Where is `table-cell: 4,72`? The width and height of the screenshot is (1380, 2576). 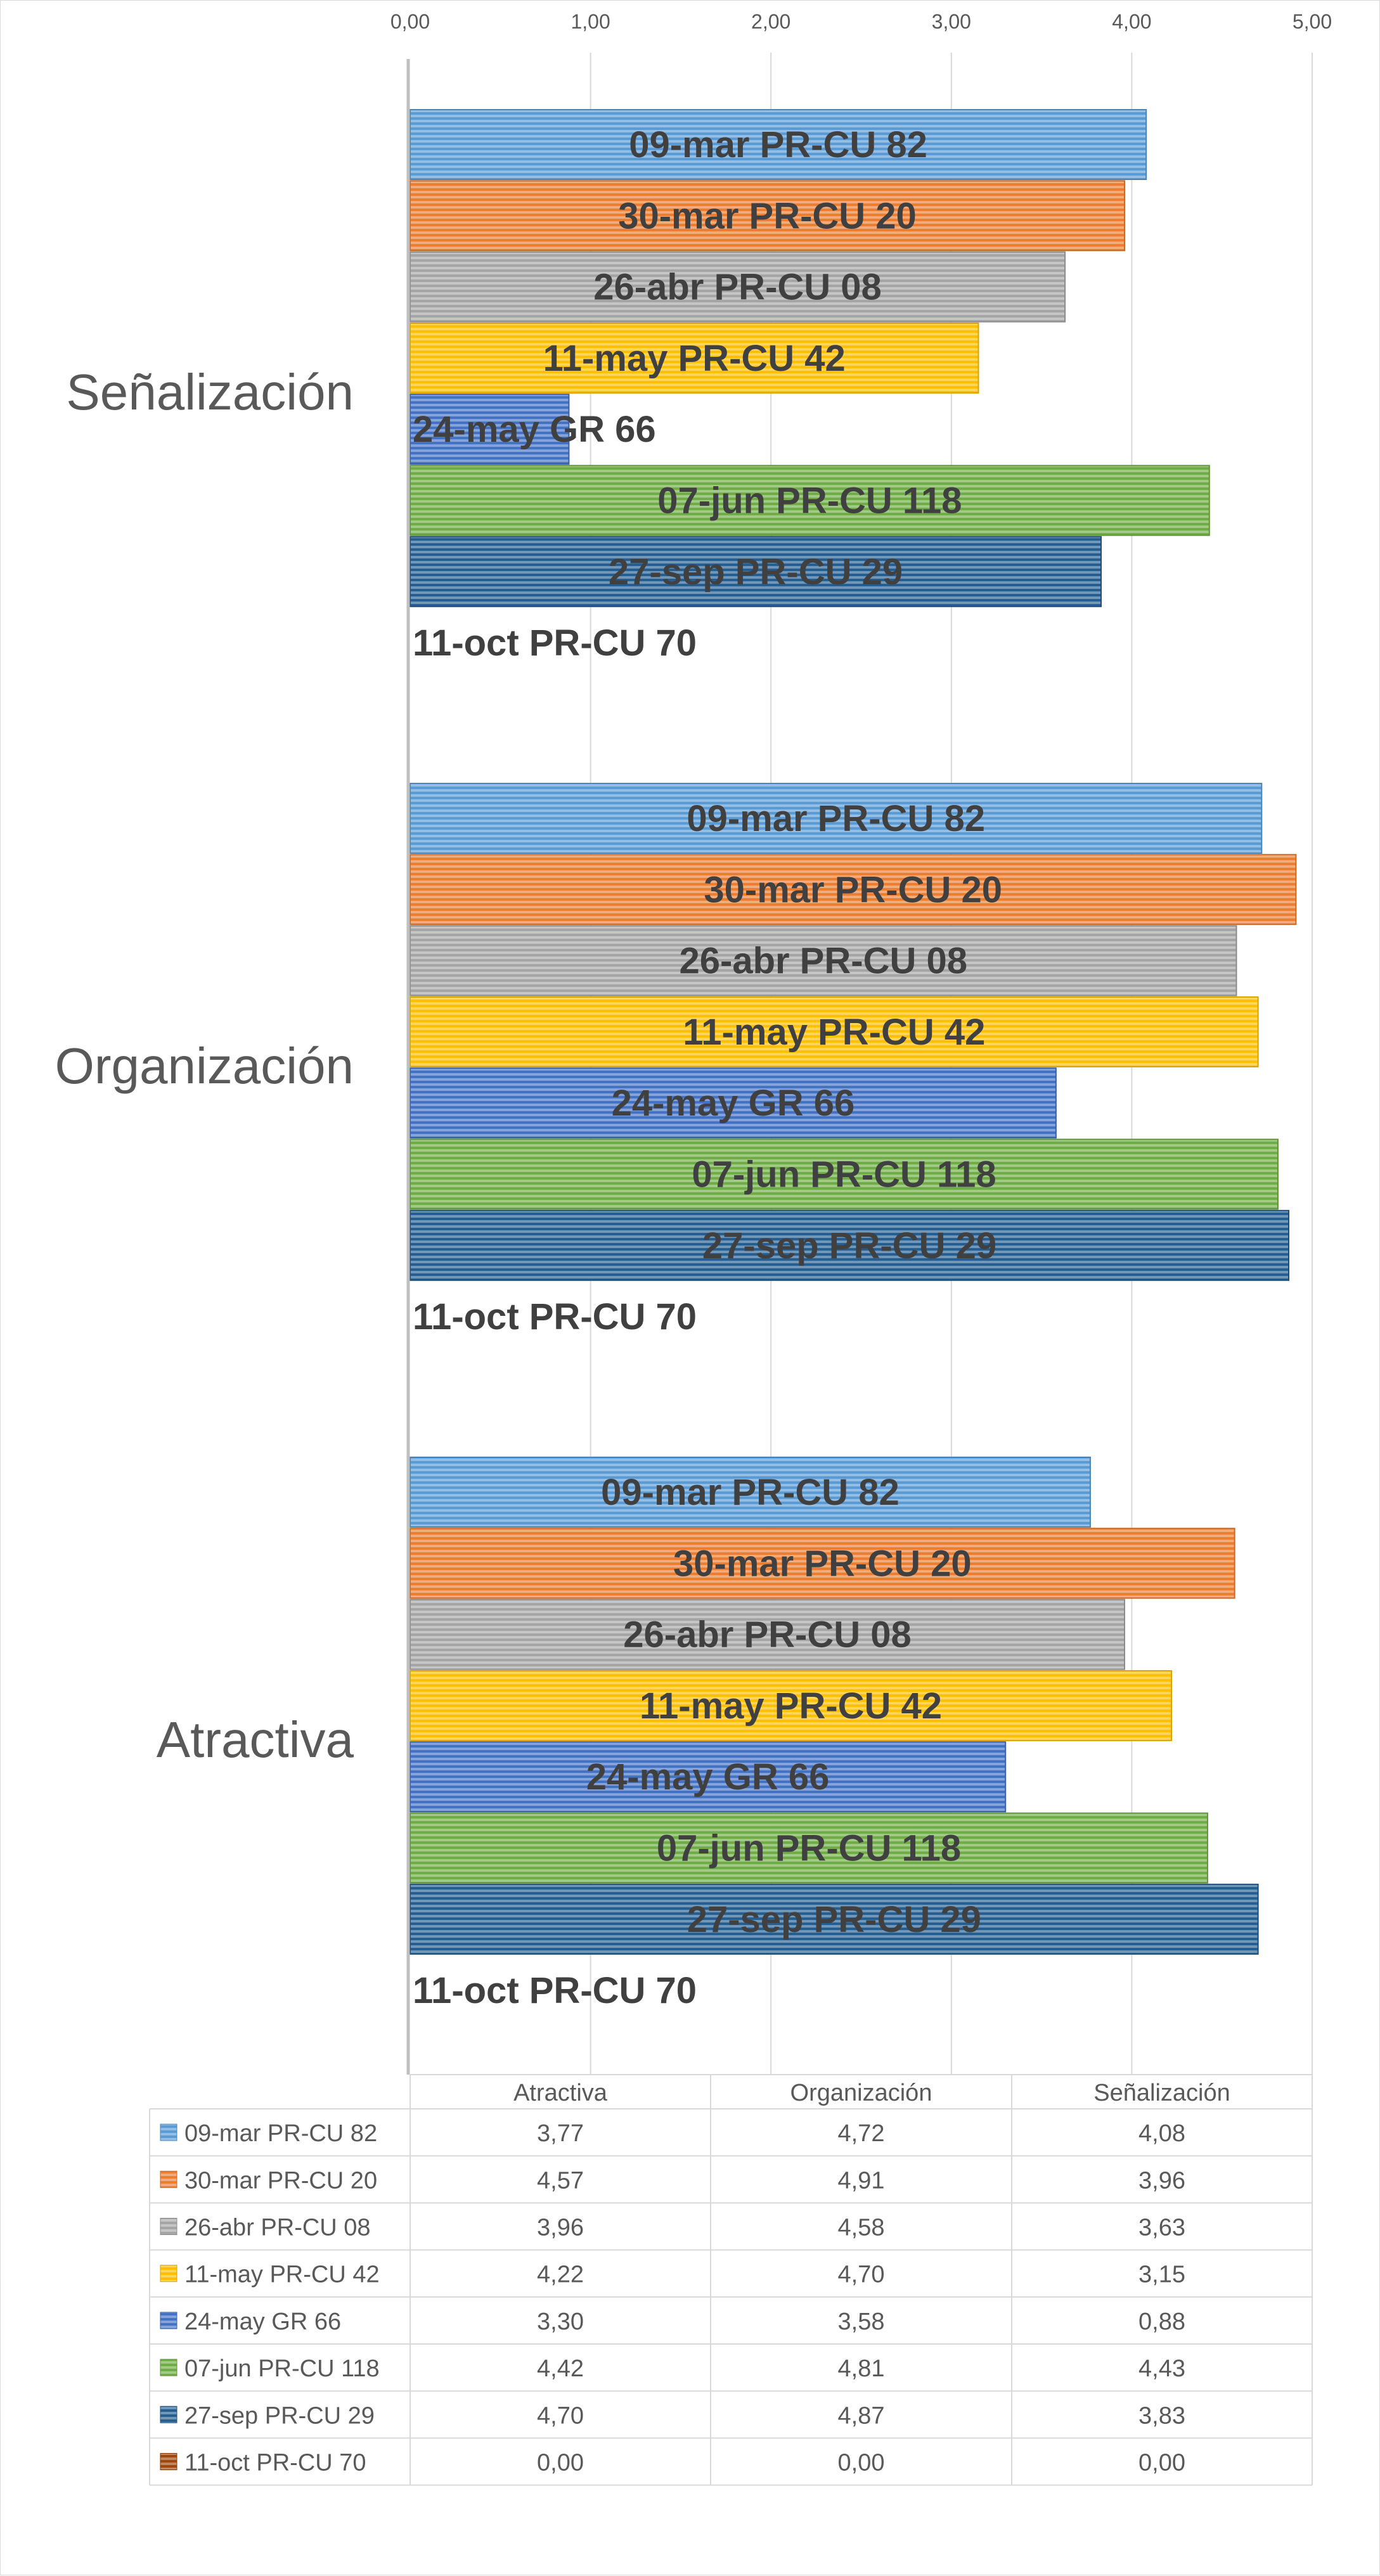 table-cell: 4,72 is located at coordinates (861, 2133).